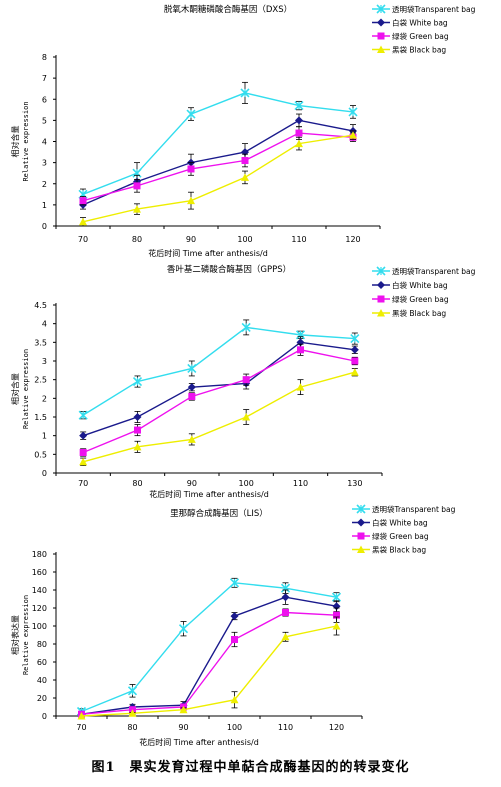  What do you see at coordinates (250, 767) in the screenshot?
I see `figure-caption: 图1 果实发育过程中单萜合成酶基因的的转录变化` at bounding box center [250, 767].